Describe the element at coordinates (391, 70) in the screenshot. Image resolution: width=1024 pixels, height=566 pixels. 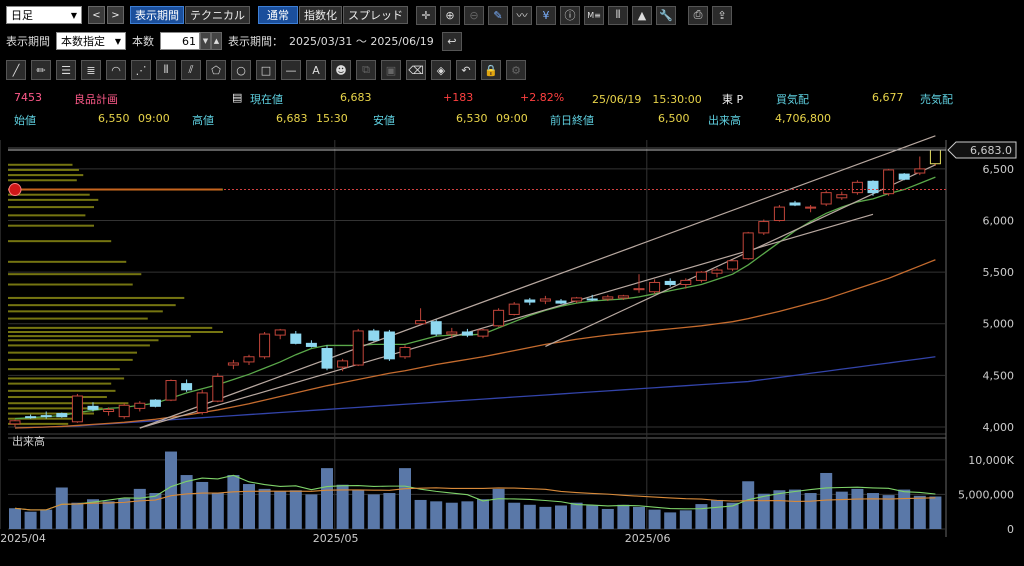
I see `paste-tool-icon: ▣` at that location.